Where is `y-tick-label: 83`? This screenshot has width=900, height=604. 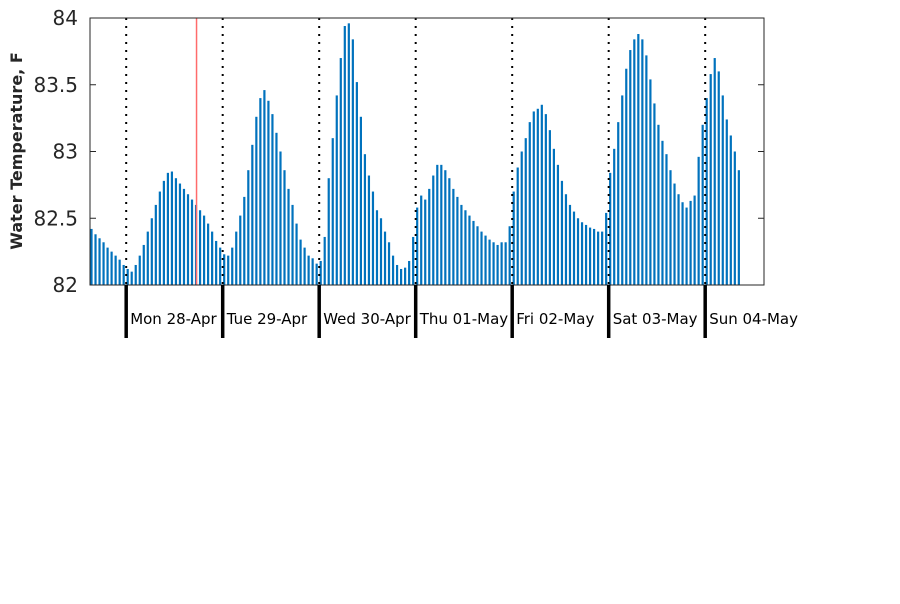
y-tick-label: 83 is located at coordinates (65, 152).